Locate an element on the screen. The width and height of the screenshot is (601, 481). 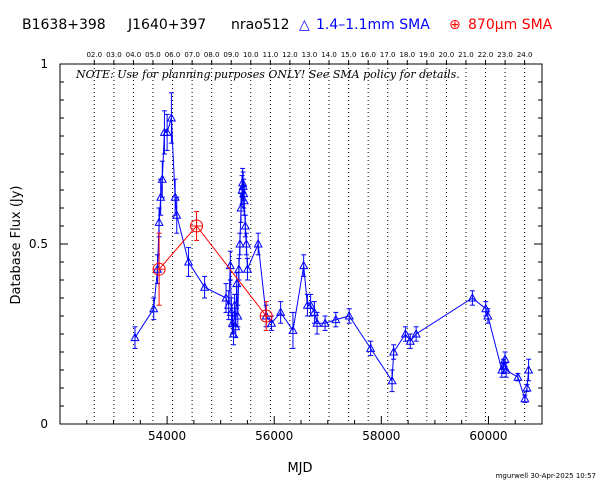
legend-blue-label: 1.4–1.1mm SMA is located at coordinates (373, 25).